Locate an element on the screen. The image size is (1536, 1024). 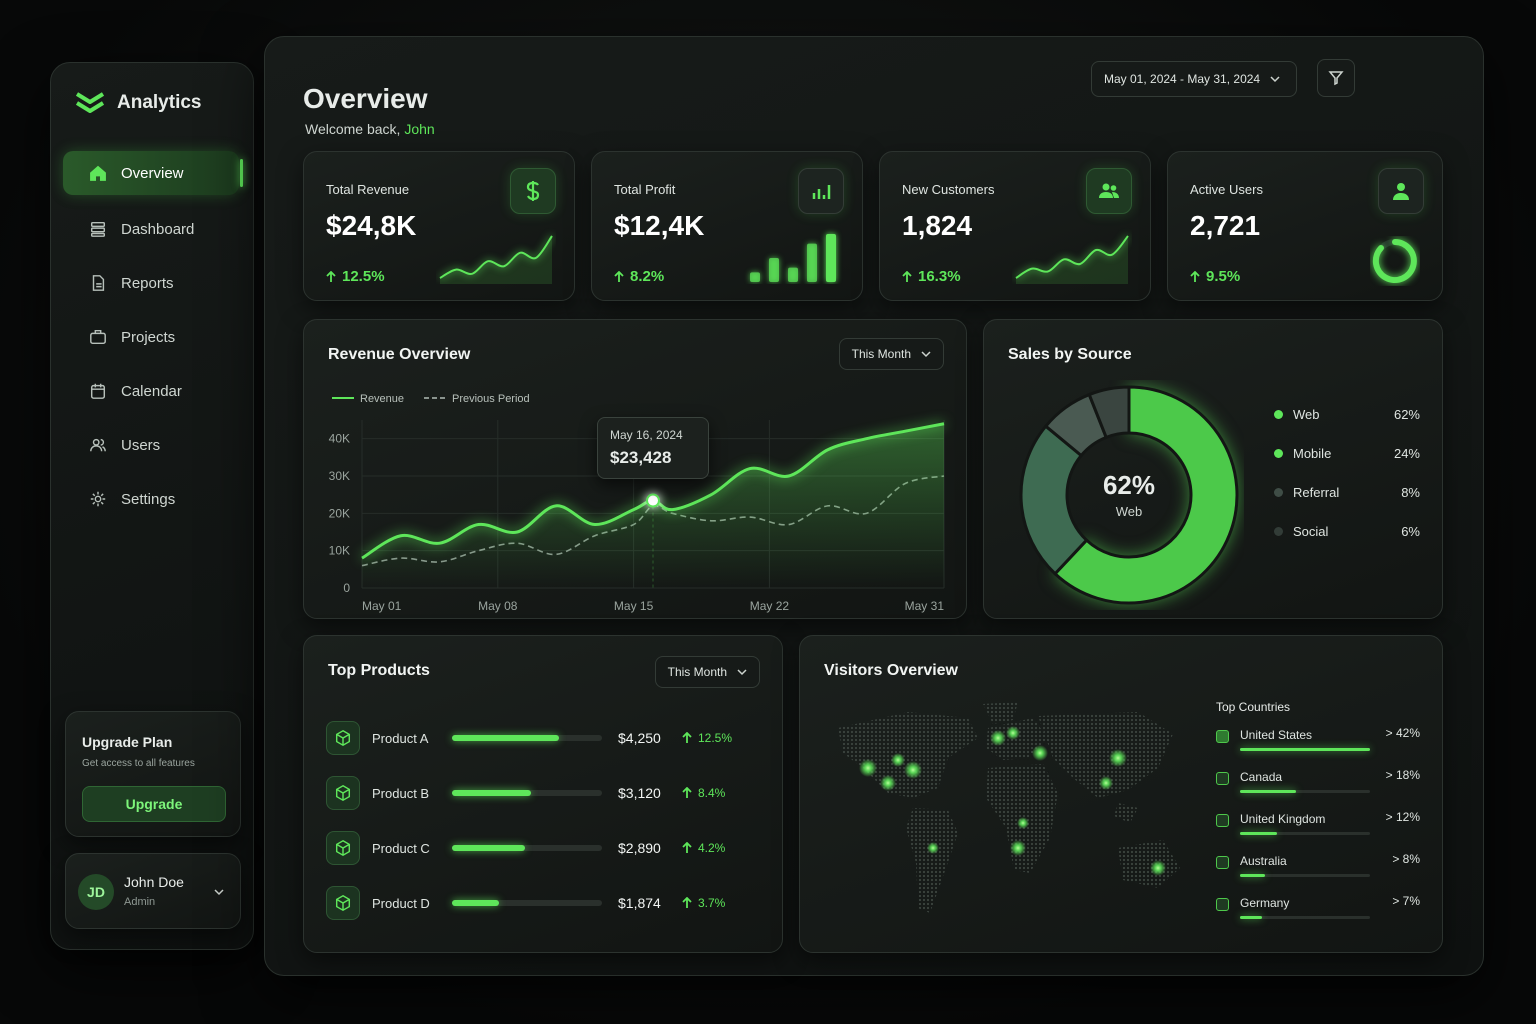
kpi-change-value: 9.5% is located at coordinates (1223, 276).